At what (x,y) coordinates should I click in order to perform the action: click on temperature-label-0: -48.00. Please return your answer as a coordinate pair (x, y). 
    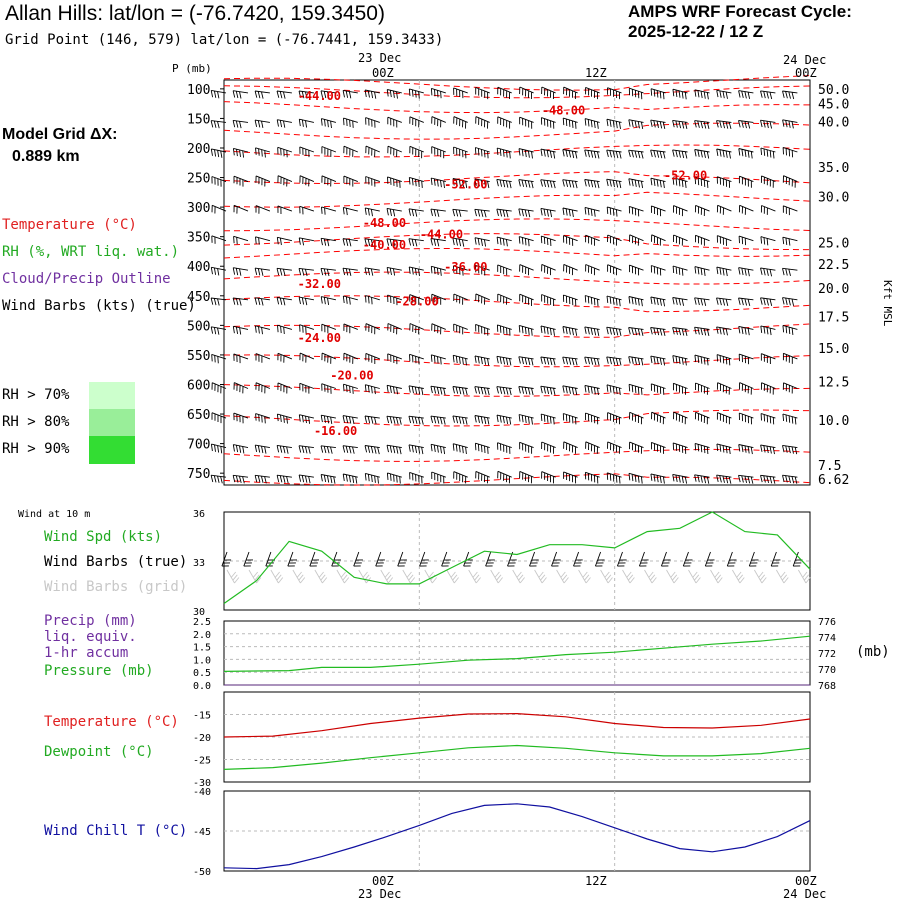
    Looking at the image, I should click on (563, 111).